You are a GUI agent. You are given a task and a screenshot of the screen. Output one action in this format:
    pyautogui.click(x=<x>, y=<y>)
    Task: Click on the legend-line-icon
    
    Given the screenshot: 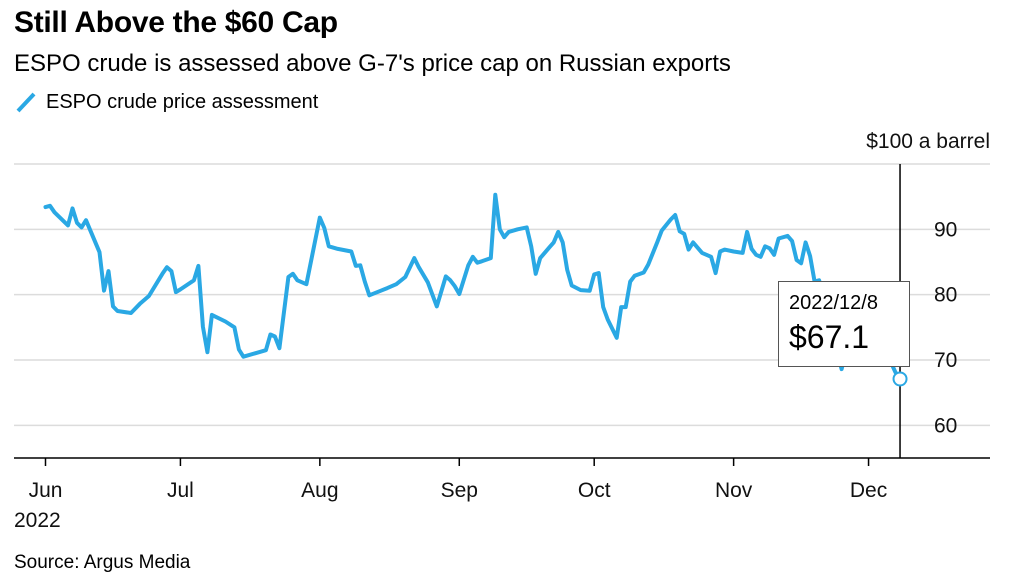 What is the action you would take?
    pyautogui.click(x=26, y=102)
    